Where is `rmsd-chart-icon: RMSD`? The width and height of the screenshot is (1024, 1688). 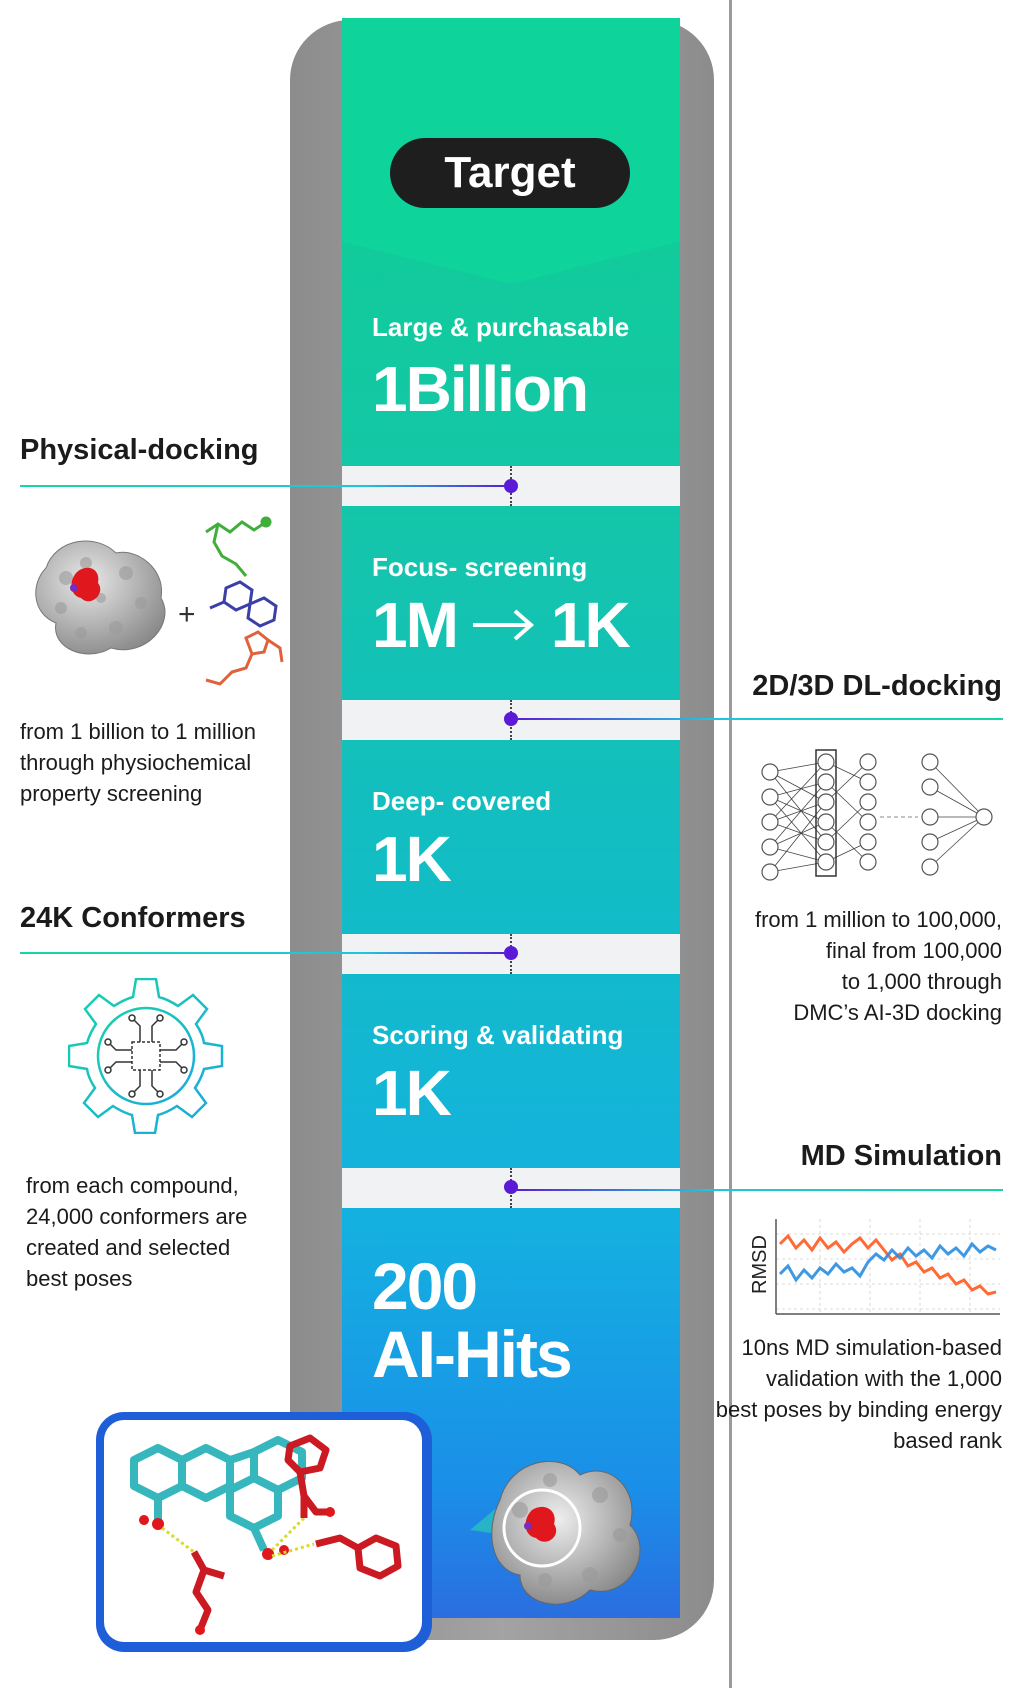
rmsd-chart-icon: RMSD is located at coordinates (874, 1267).